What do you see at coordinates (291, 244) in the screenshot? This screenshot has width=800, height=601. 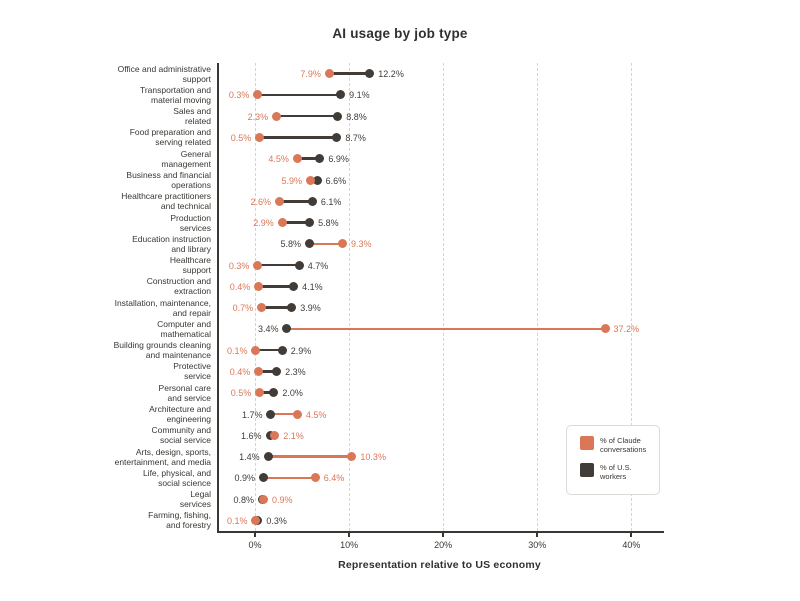 I see `workers-value-label: 5.8%` at bounding box center [291, 244].